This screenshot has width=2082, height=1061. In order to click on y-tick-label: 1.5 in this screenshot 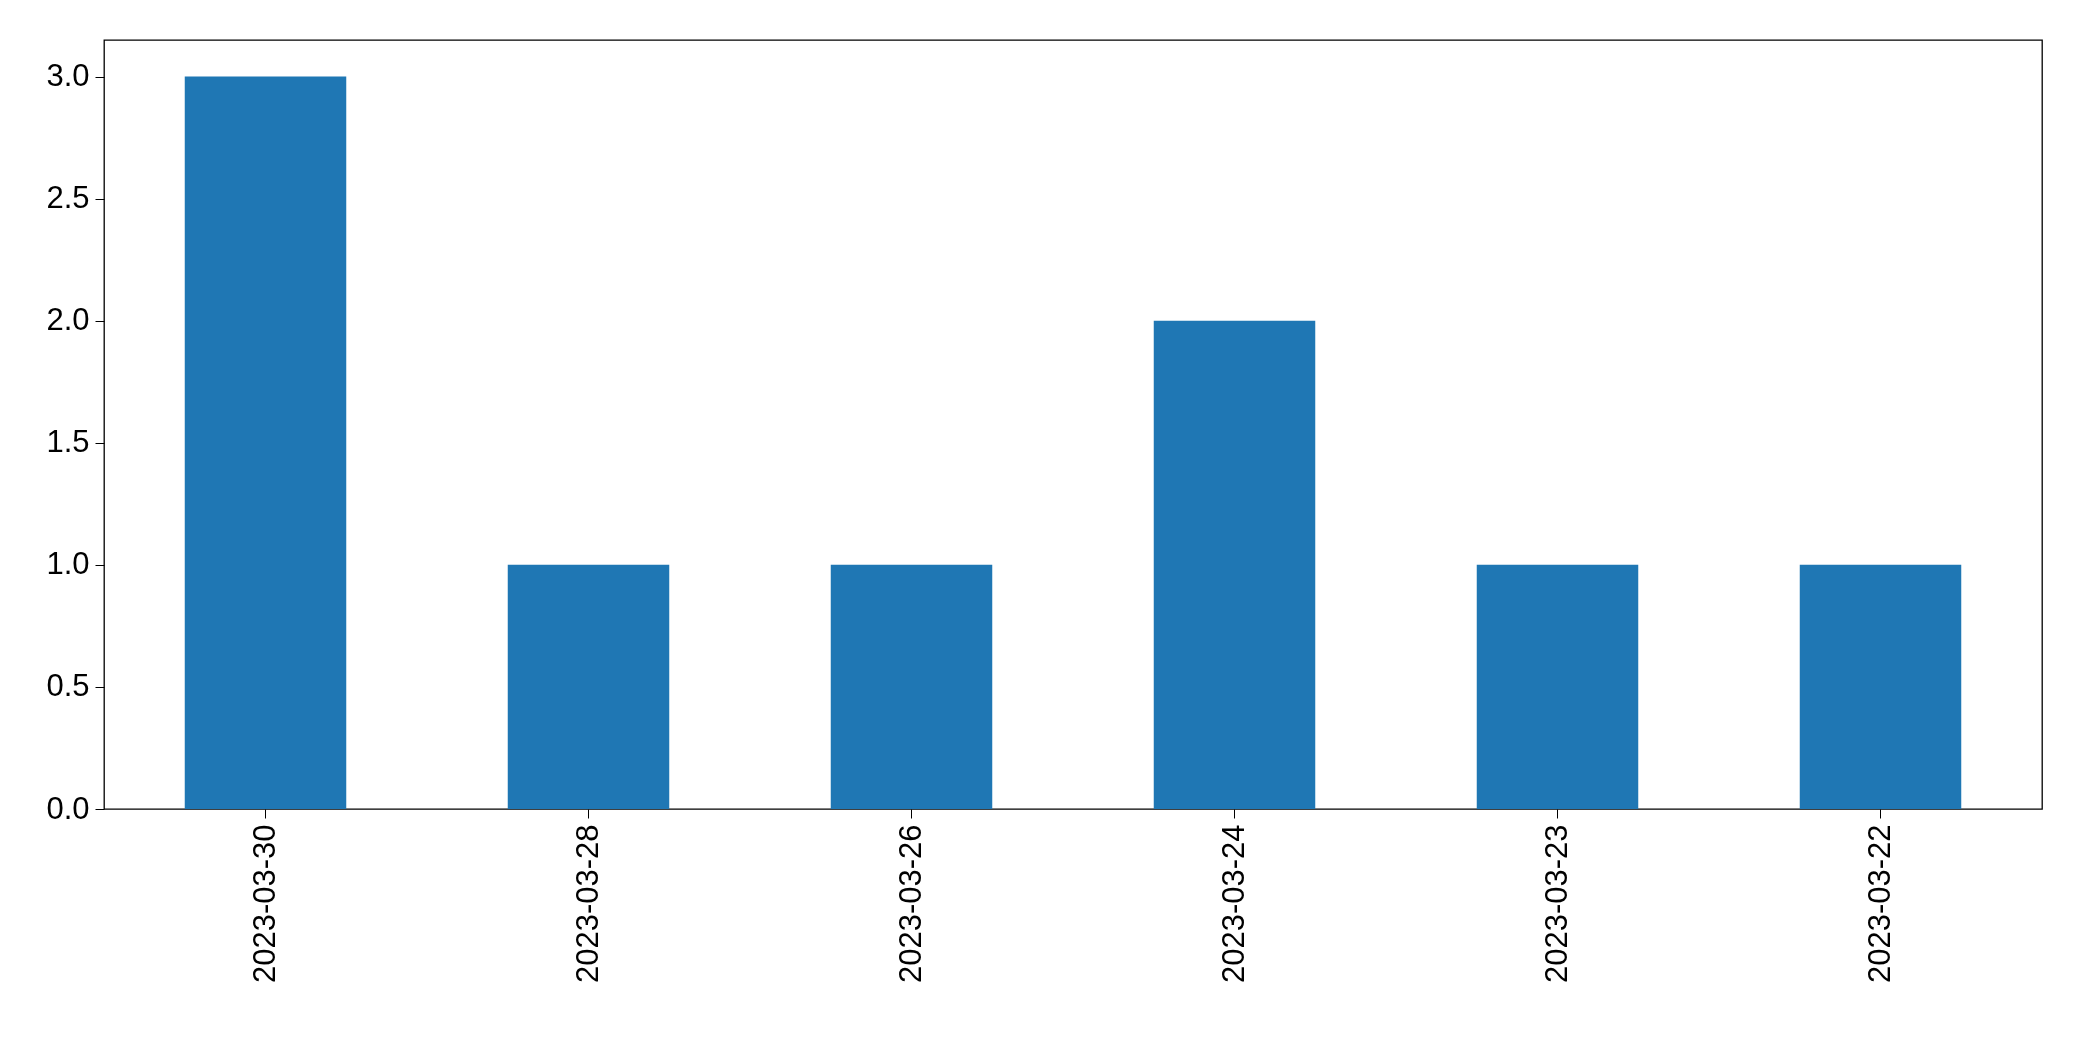, I will do `click(68, 442)`.